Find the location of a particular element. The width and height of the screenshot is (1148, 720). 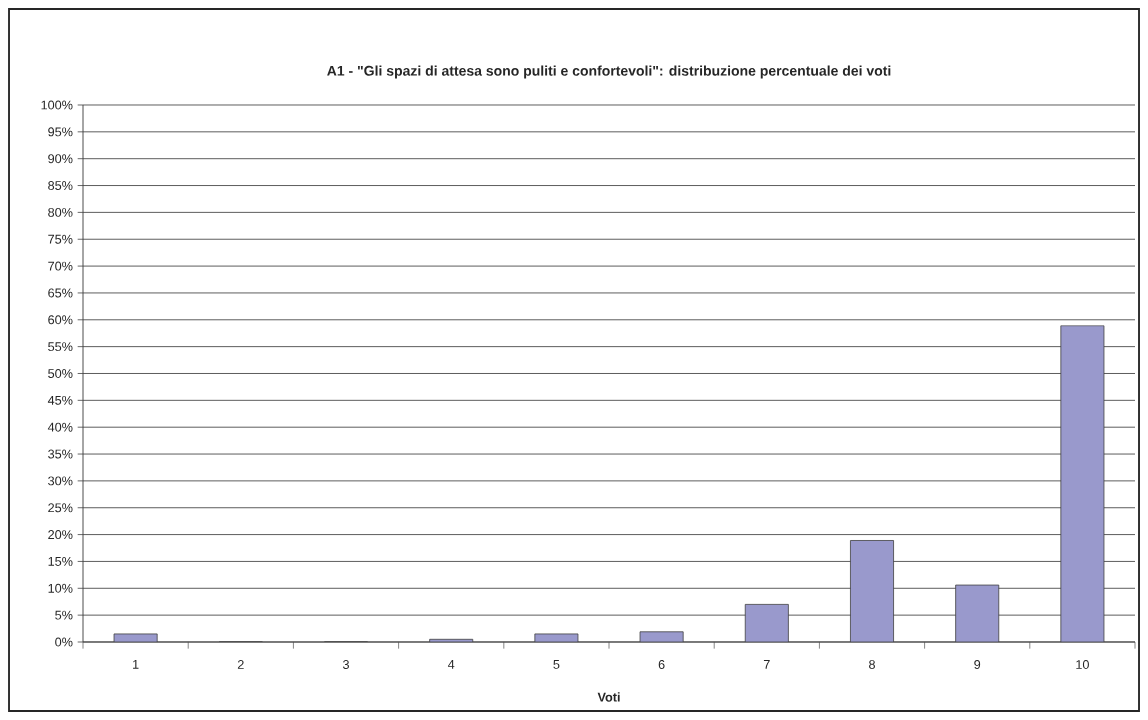

x-tick-label: 10 is located at coordinates (1082, 664).